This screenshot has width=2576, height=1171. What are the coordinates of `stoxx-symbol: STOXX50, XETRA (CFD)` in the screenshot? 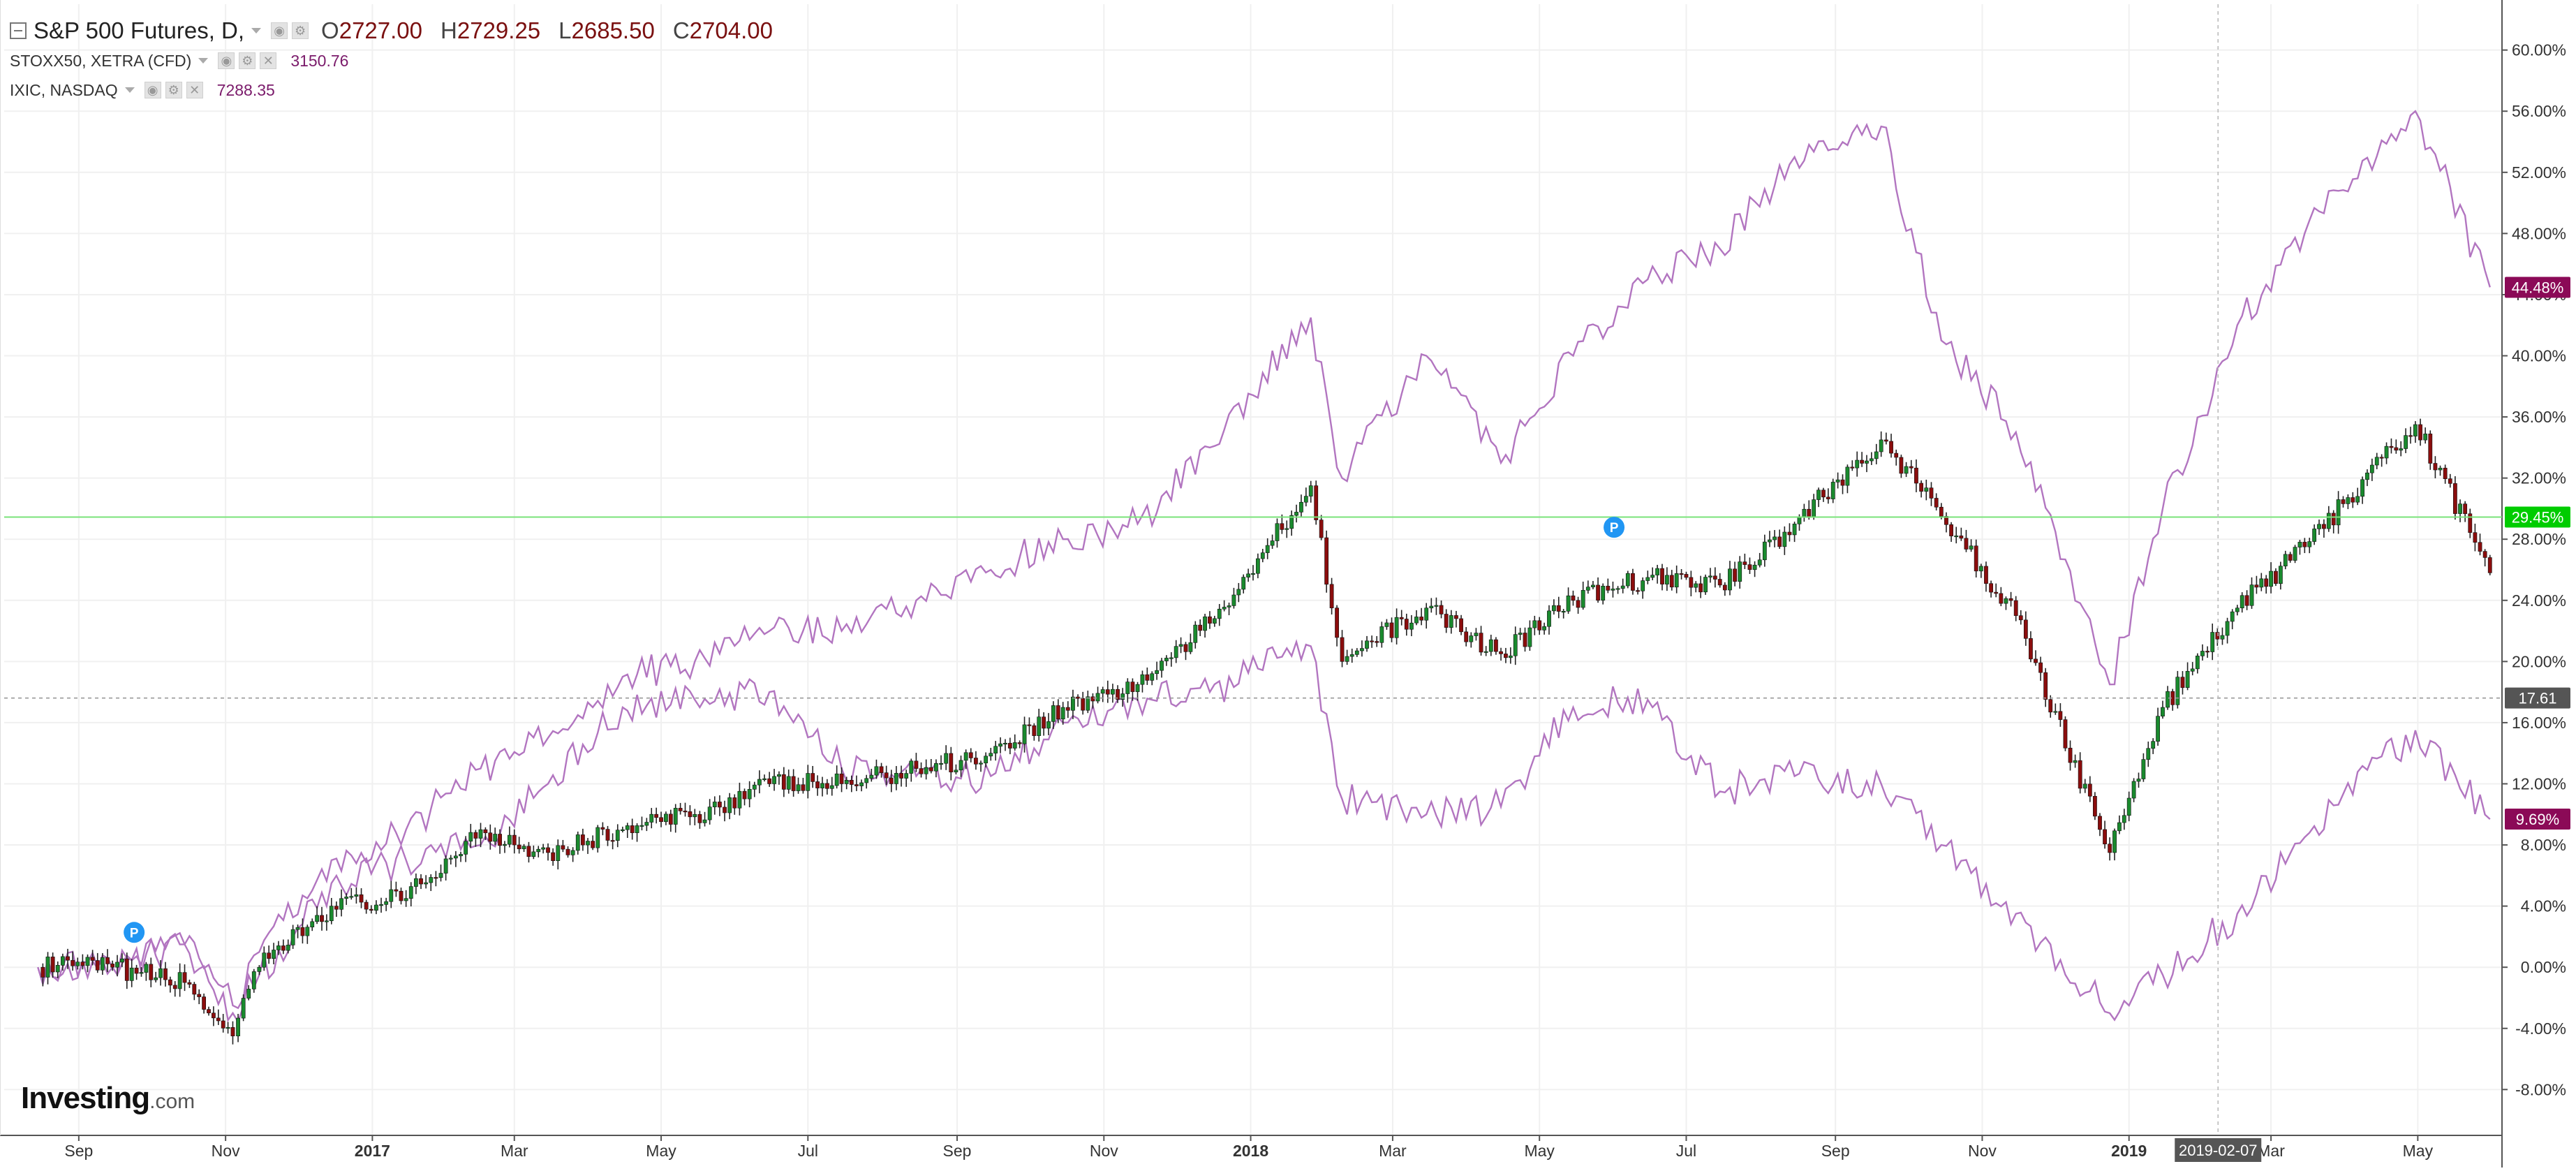 It's located at (101, 60).